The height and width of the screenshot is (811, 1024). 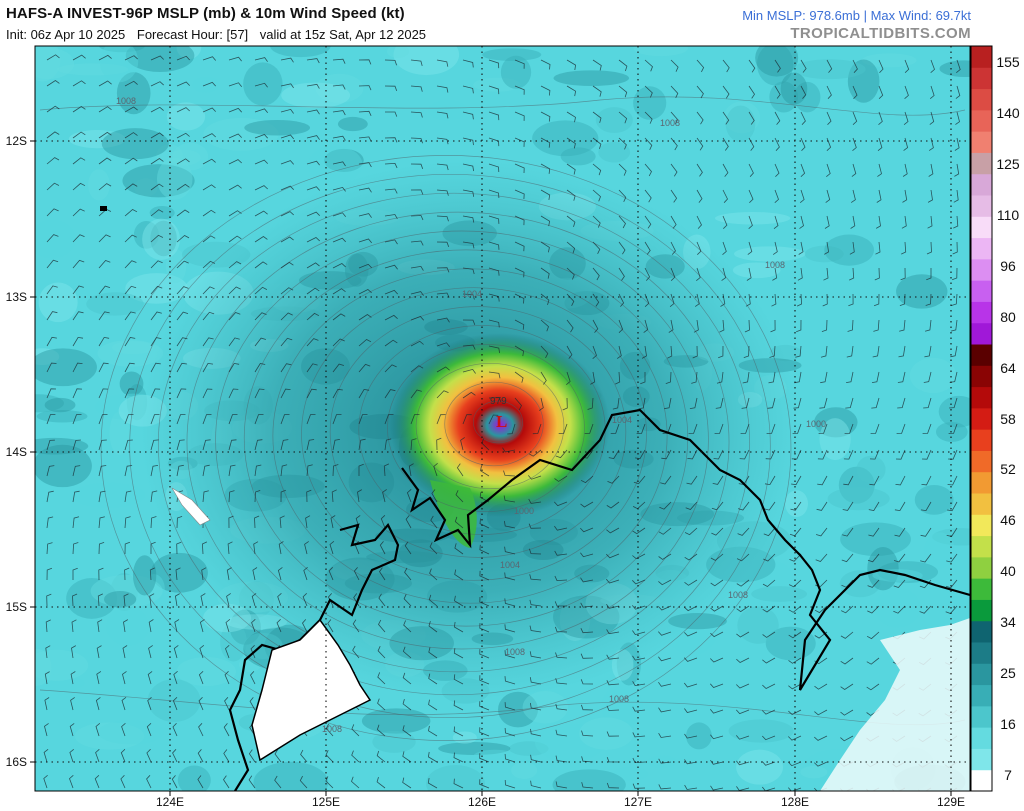 What do you see at coordinates (343, 34) in the screenshot?
I see `valid-time: valid at 15z Sat, Apr 12 2025` at bounding box center [343, 34].